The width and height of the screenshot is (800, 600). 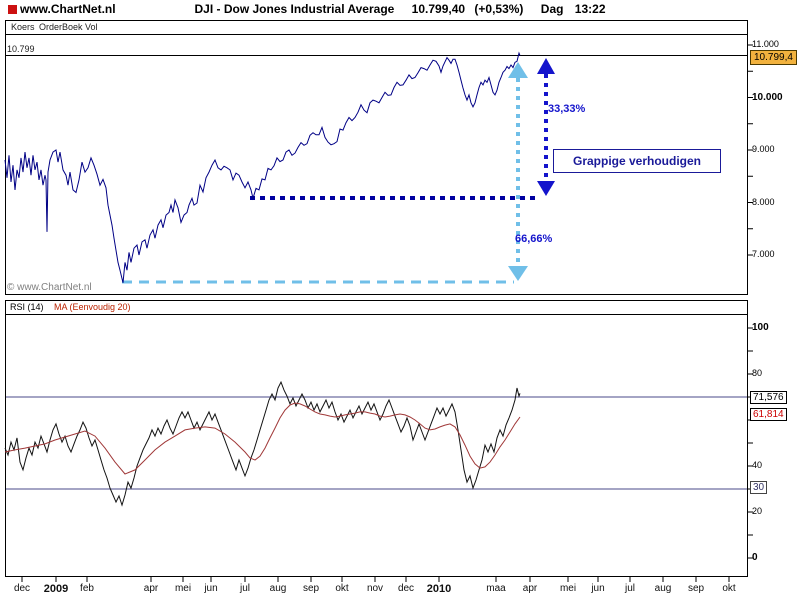 What do you see at coordinates (757, 465) in the screenshot?
I see `rsi-axis-label: 40` at bounding box center [757, 465].